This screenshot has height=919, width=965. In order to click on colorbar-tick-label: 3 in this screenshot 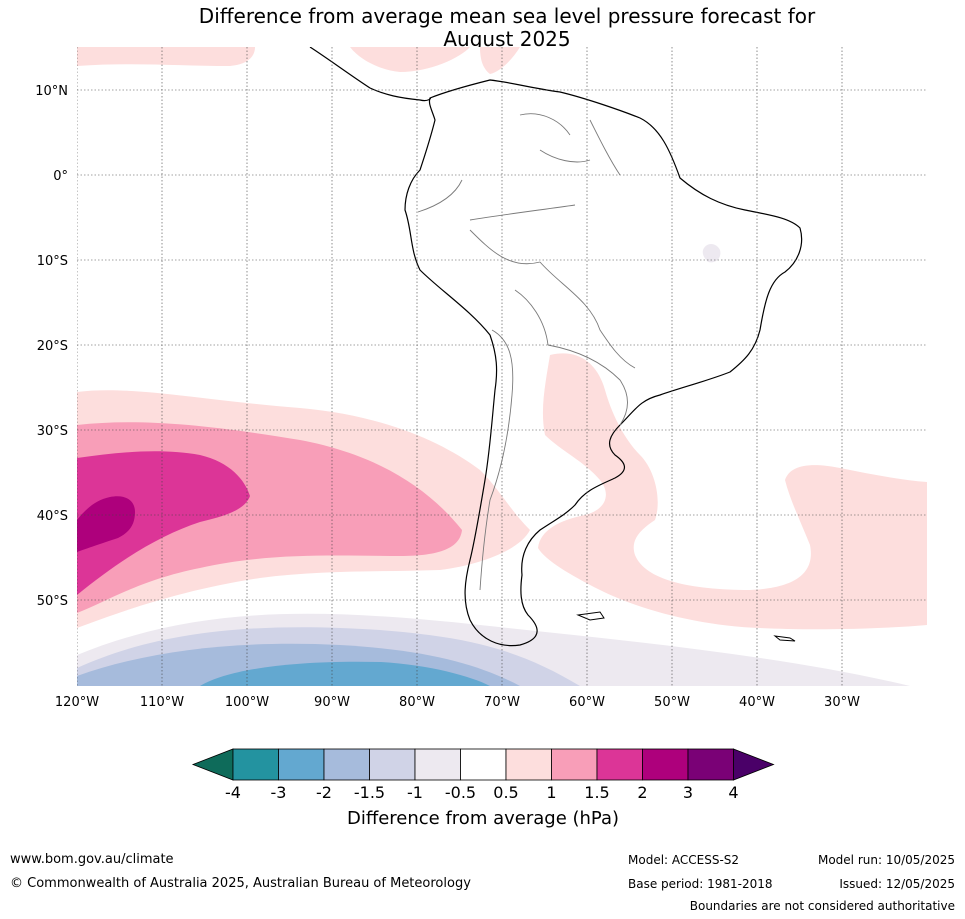, I will do `click(688, 792)`.